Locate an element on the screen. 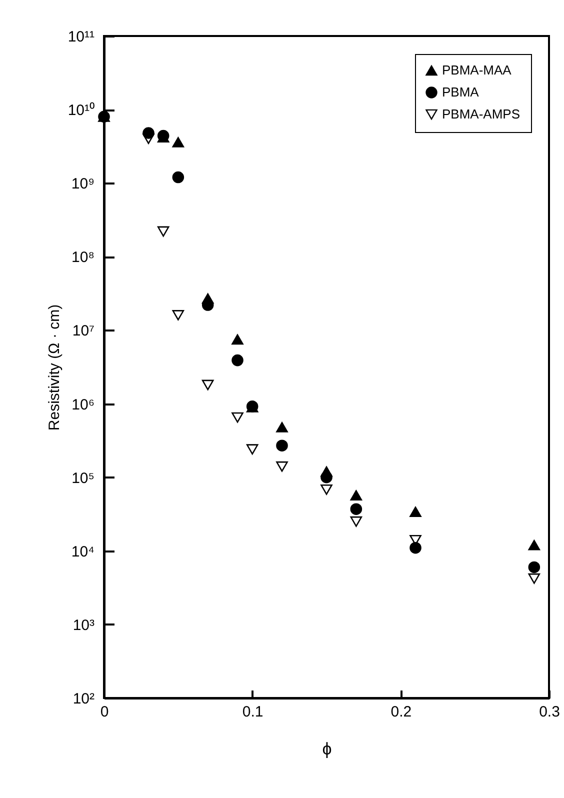 The width and height of the screenshot is (564, 798). y-tick-label: 10³ is located at coordinates (83, 625).